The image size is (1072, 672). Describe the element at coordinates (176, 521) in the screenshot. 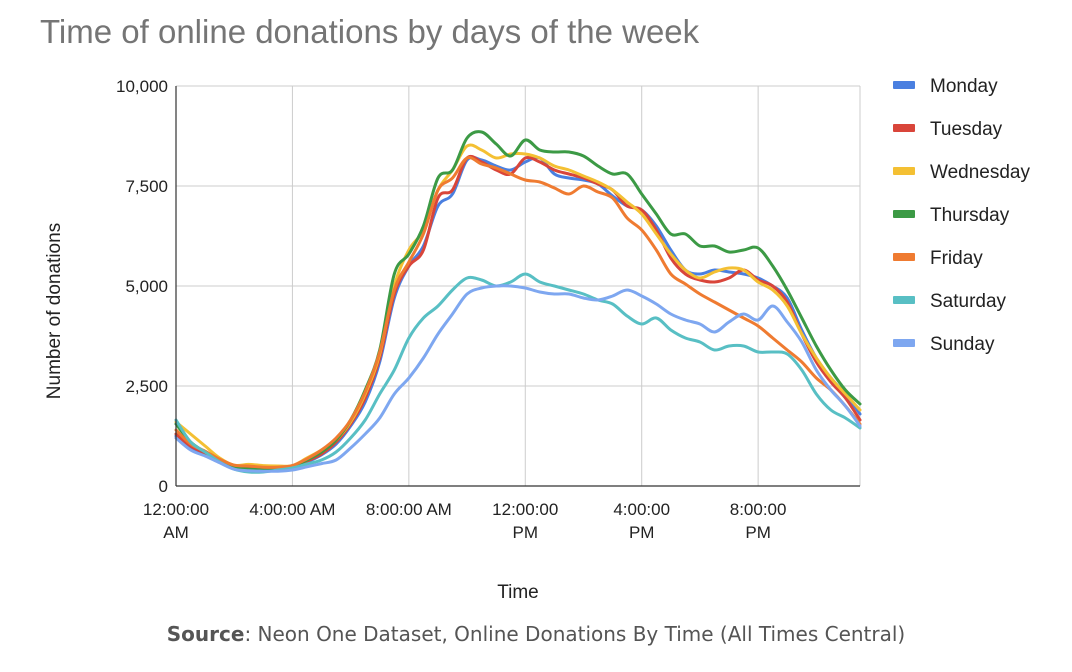

I see `x-tick-label: 12:00:00 AM` at that location.